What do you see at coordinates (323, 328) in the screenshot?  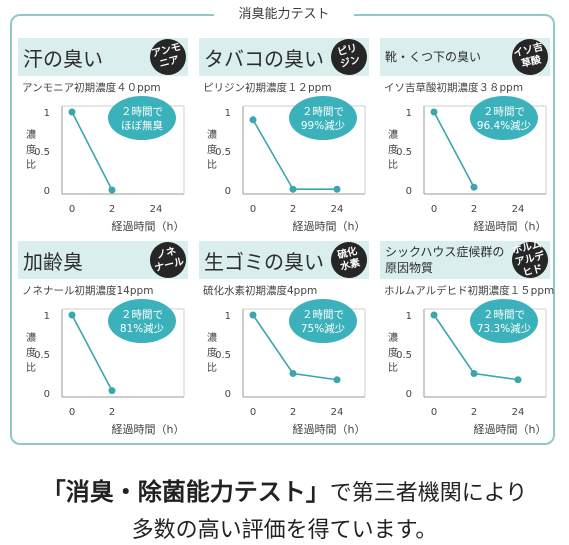 I see `bubble-text: 75%減少` at bounding box center [323, 328].